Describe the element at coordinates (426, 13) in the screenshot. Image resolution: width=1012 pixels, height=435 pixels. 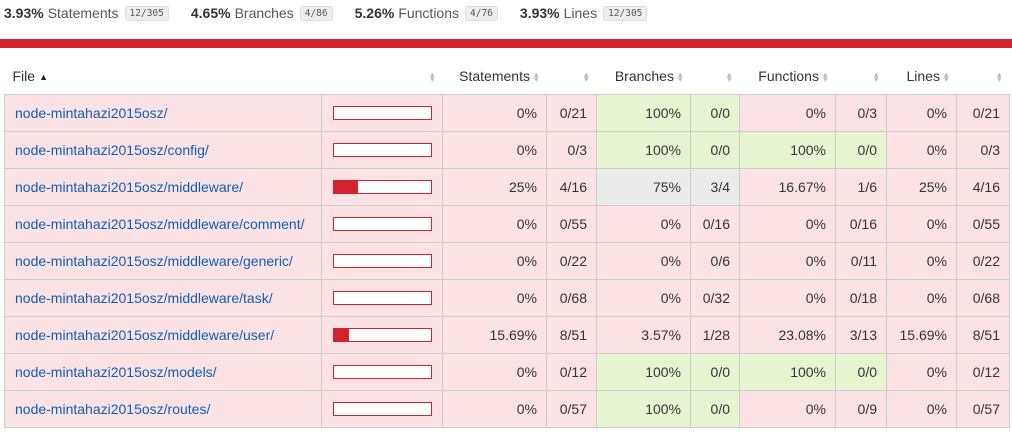
I see `summary-item-functions: 5.26% Functions 4/76` at that location.